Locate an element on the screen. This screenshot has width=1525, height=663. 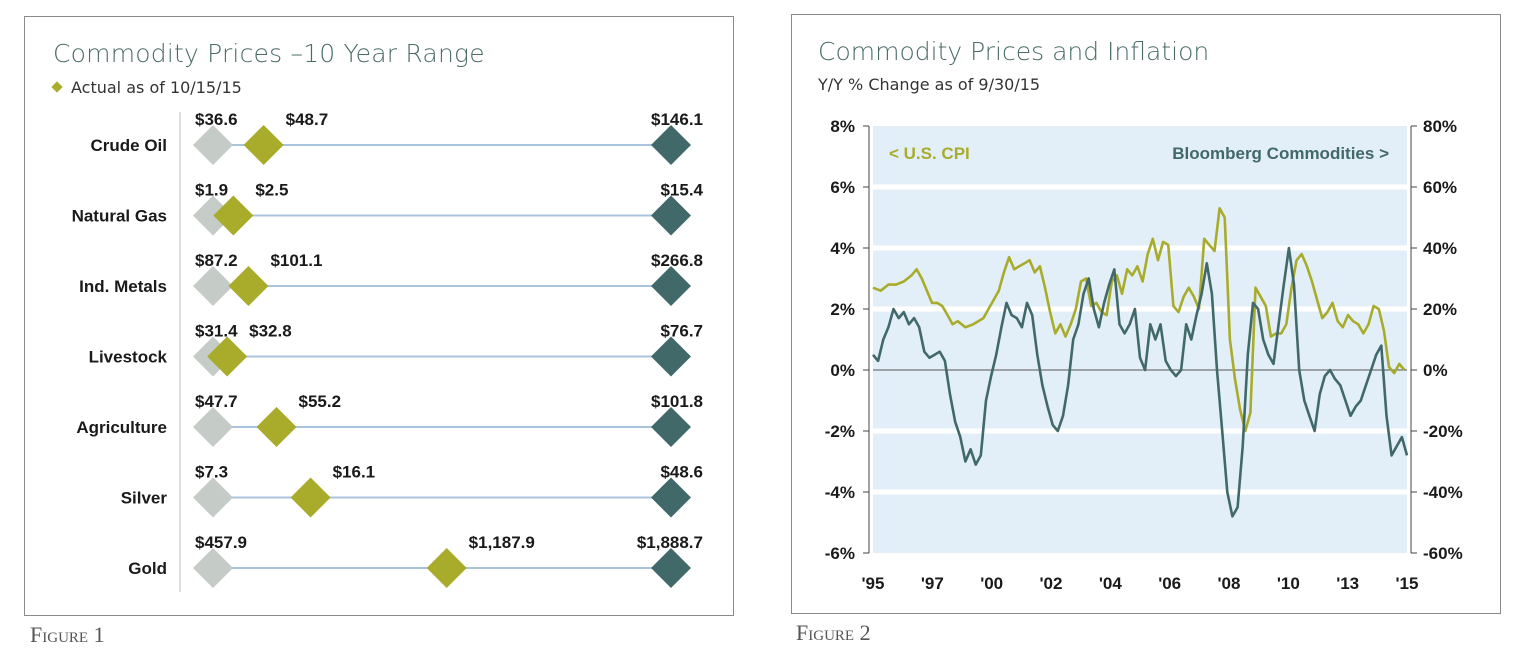
low-value-label: $36.6 is located at coordinates (216, 119).